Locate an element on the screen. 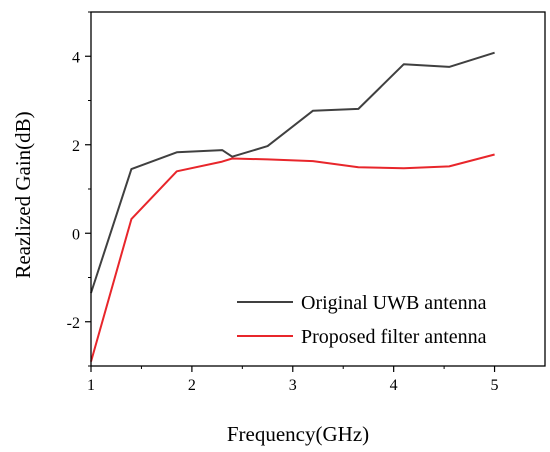 The image size is (550, 452). y-tick-label: 0 is located at coordinates (76, 234).